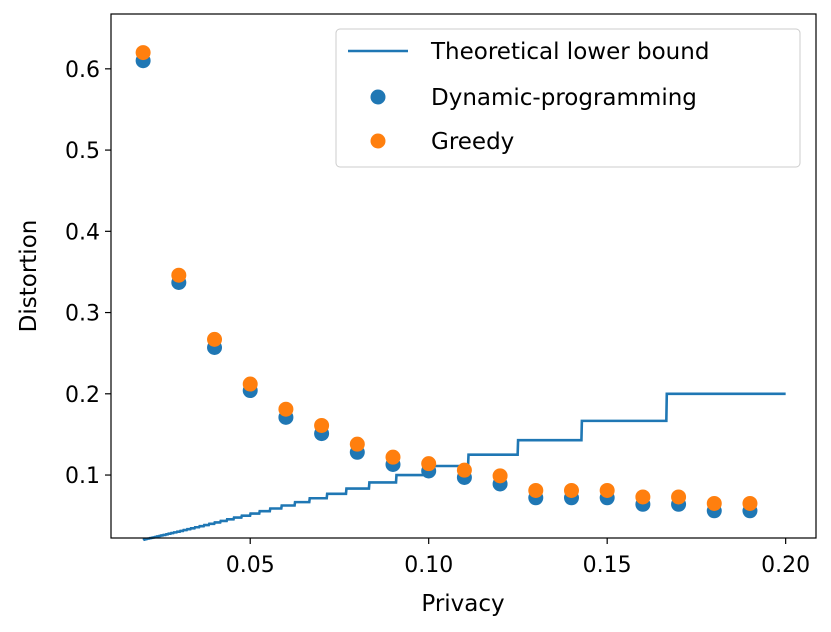 Image resolution: width=831 pixels, height=632 pixels. I want to click on legend-box, so click(568, 98).